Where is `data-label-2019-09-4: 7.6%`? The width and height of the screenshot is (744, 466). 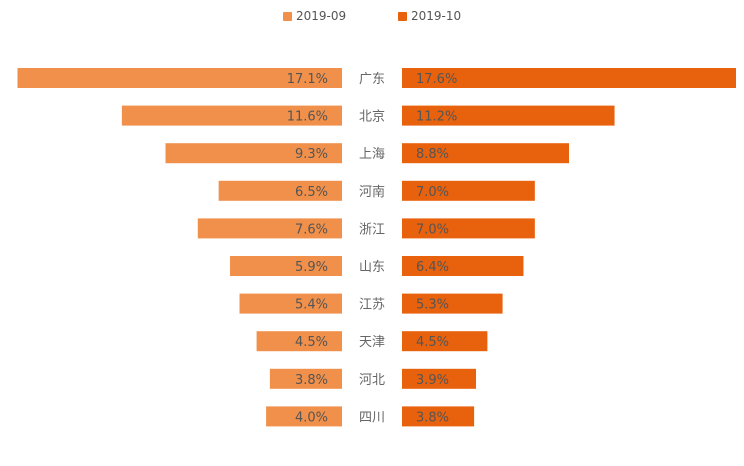
data-label-2019-09-4: 7.6% is located at coordinates (311, 229).